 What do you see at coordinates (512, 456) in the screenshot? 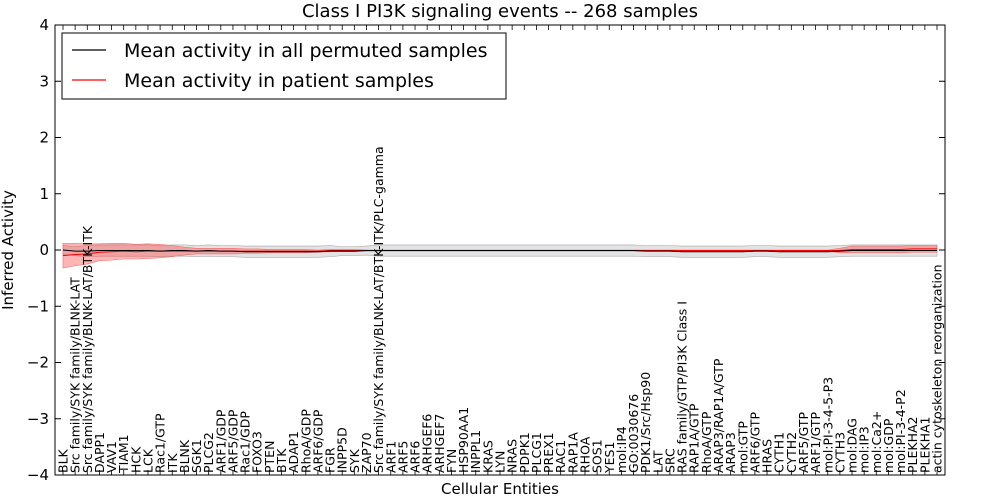
I see `x-tick-label: NRAS` at bounding box center [512, 456].